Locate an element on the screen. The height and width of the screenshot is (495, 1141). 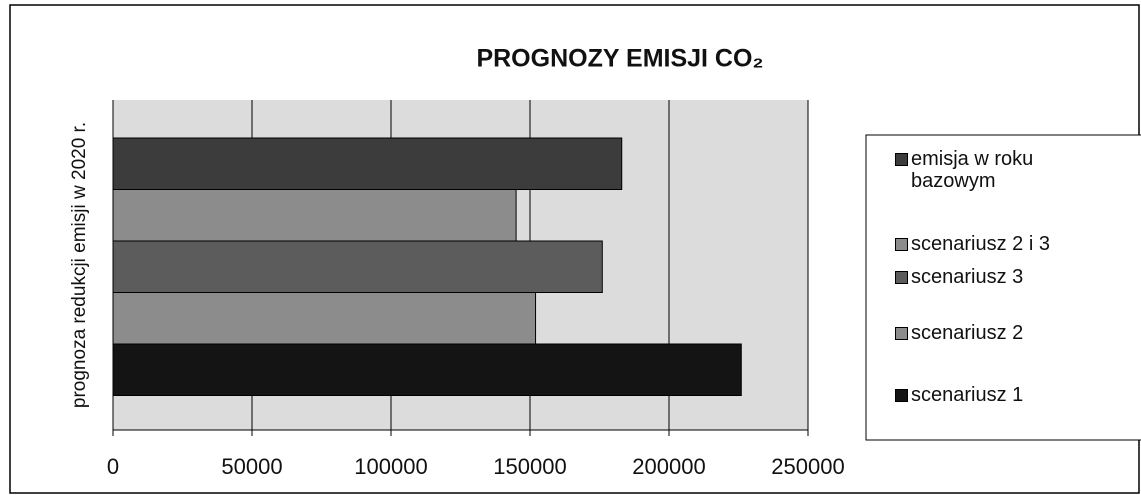
legend-label: scenariusz 2 is located at coordinates (967, 333).